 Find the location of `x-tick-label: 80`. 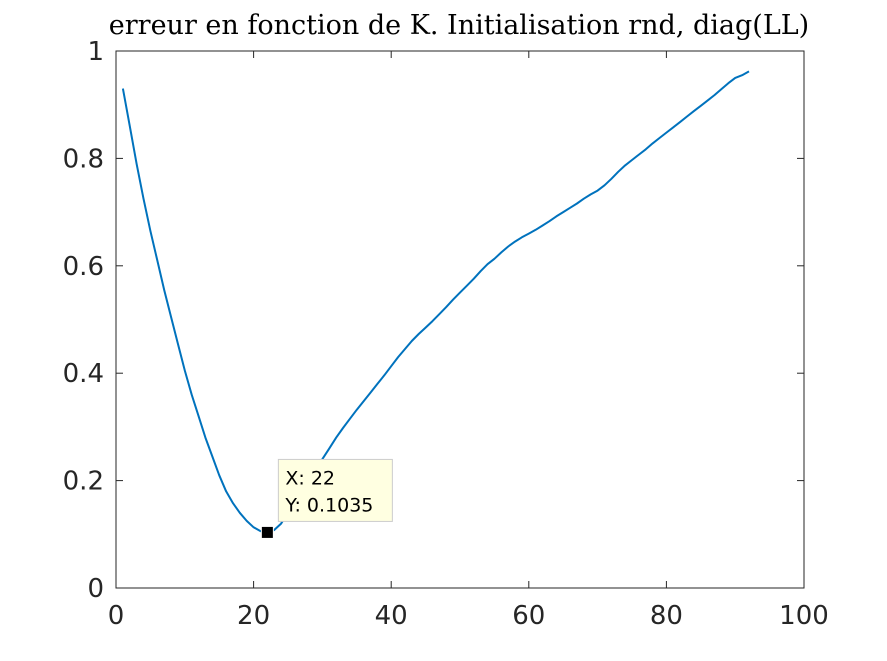

x-tick-label: 80 is located at coordinates (666, 616).